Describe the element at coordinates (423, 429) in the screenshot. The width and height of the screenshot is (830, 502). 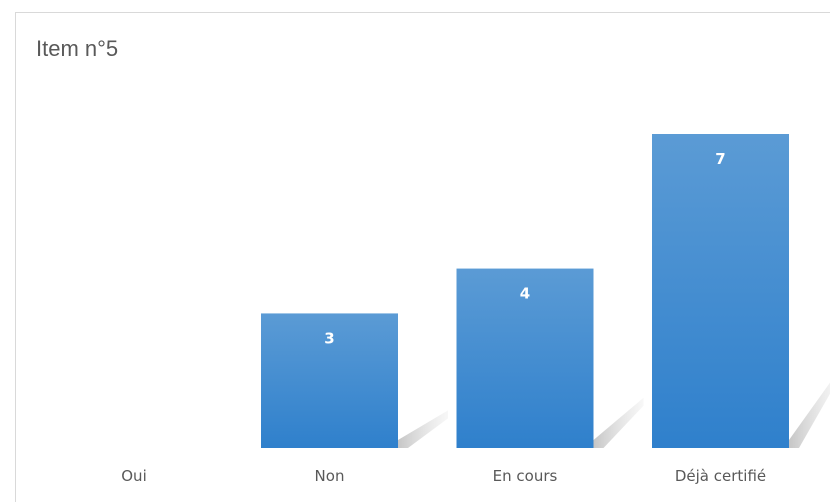
I see `bar-shadow-non` at that location.